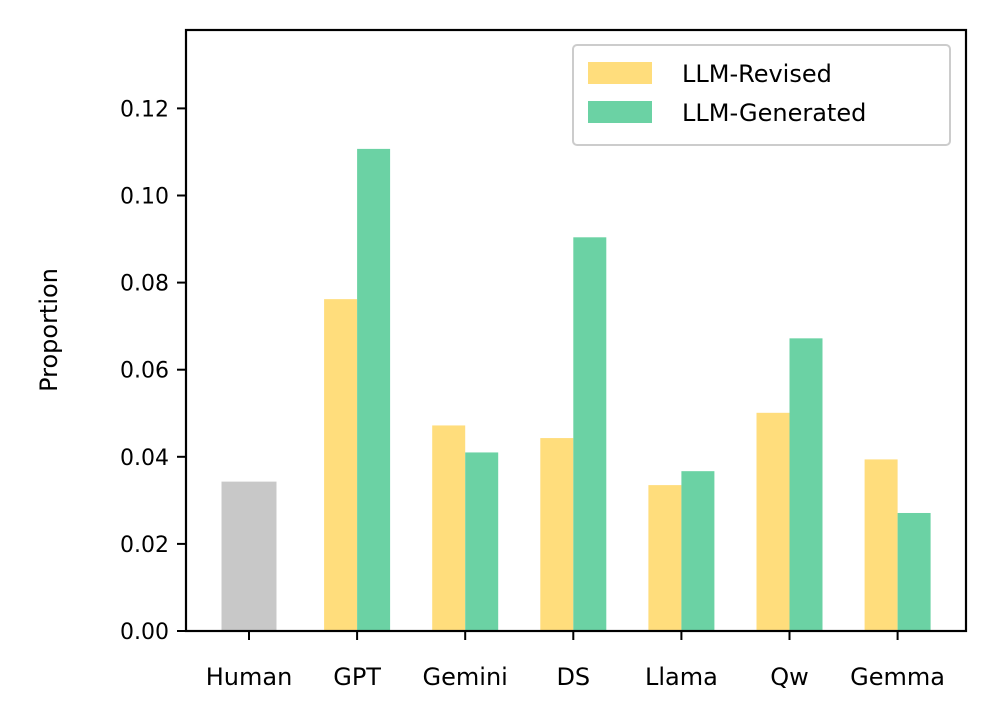 Image resolution: width=997 pixels, height=723 pixels. What do you see at coordinates (757, 74) in the screenshot?
I see `legend-label-llm-revised: LLM-Revised` at bounding box center [757, 74].